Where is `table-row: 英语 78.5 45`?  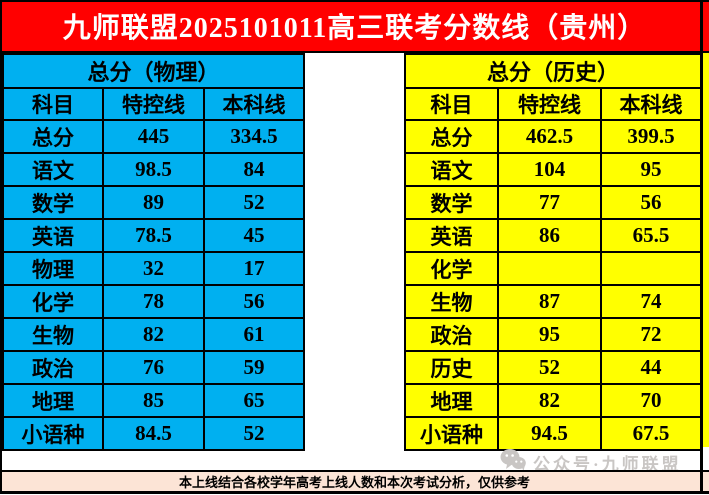 table-row: 英语 78.5 45 is located at coordinates (153, 235).